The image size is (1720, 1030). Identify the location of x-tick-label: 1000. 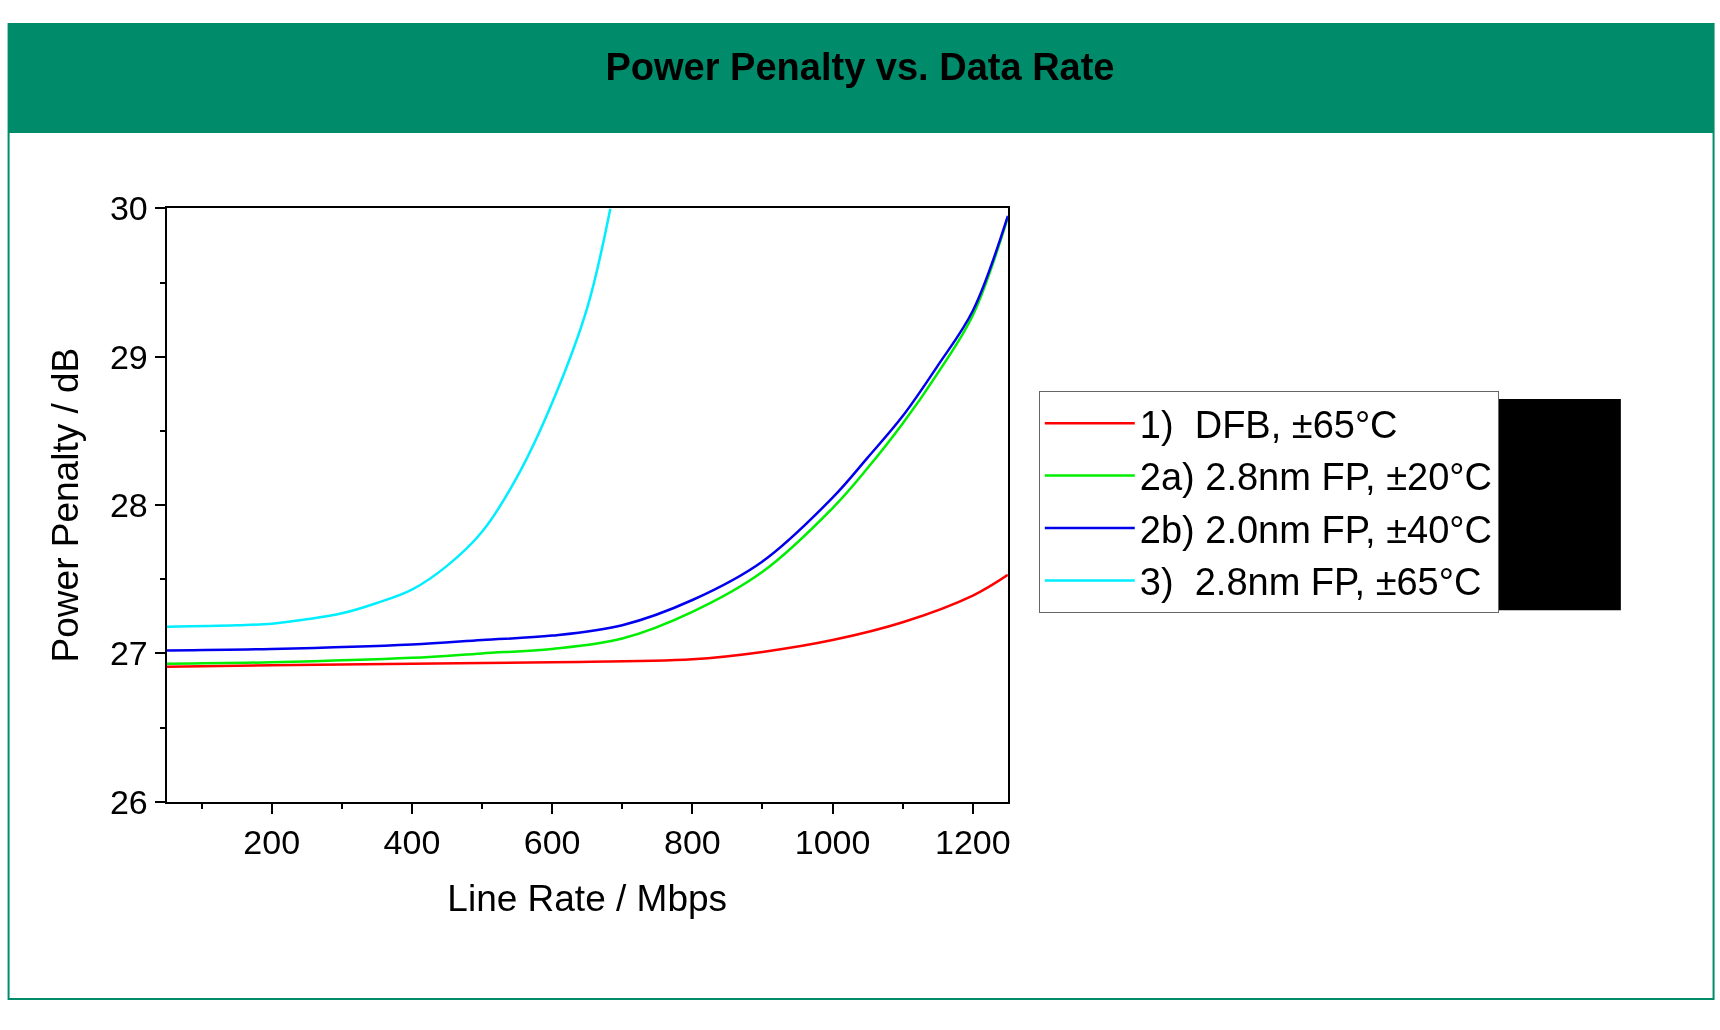
(832, 842).